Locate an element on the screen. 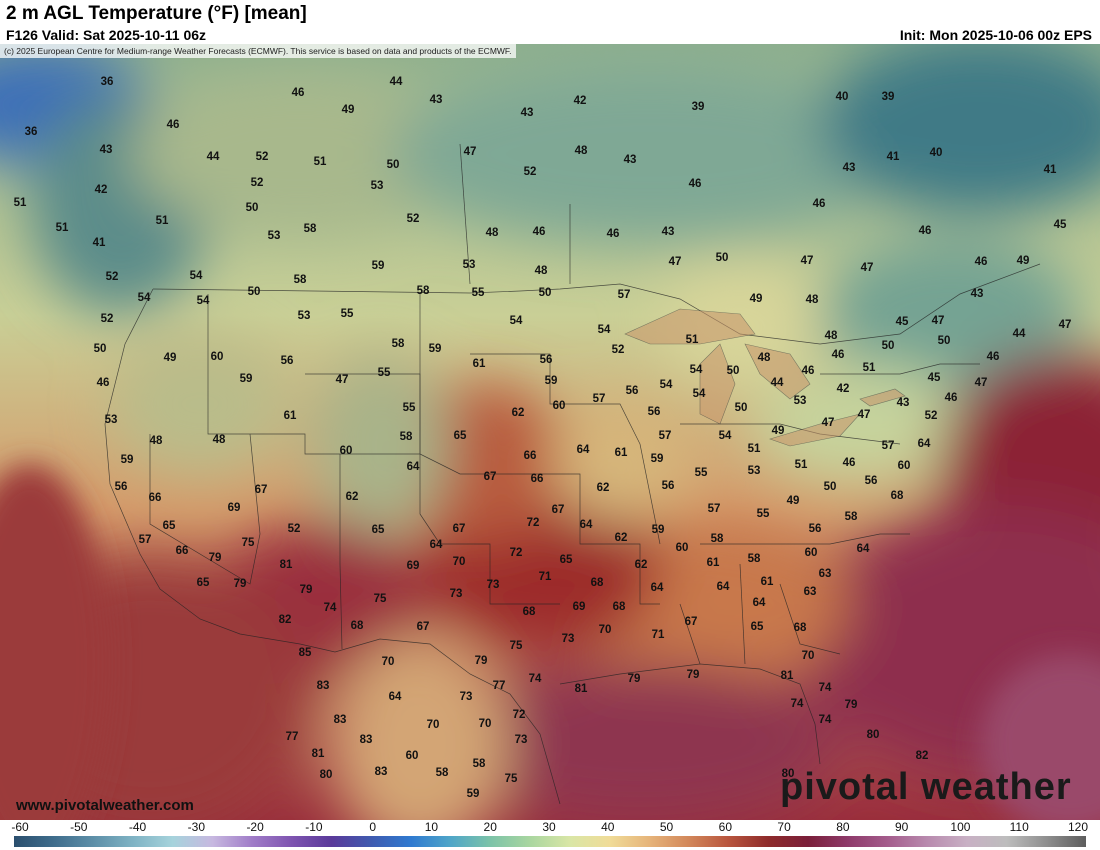 The width and height of the screenshot is (1100, 850). temp-label: 75 is located at coordinates (511, 779).